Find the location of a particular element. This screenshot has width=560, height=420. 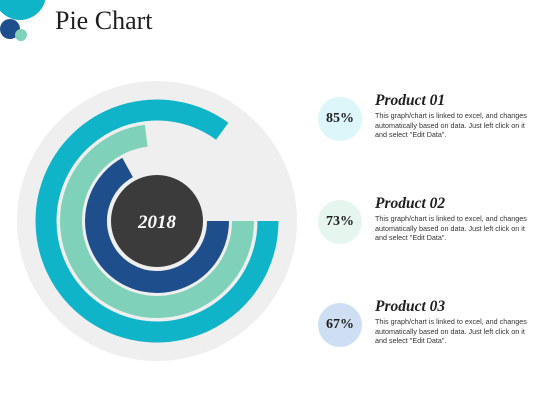

corner-decoration is located at coordinates (23, 20).